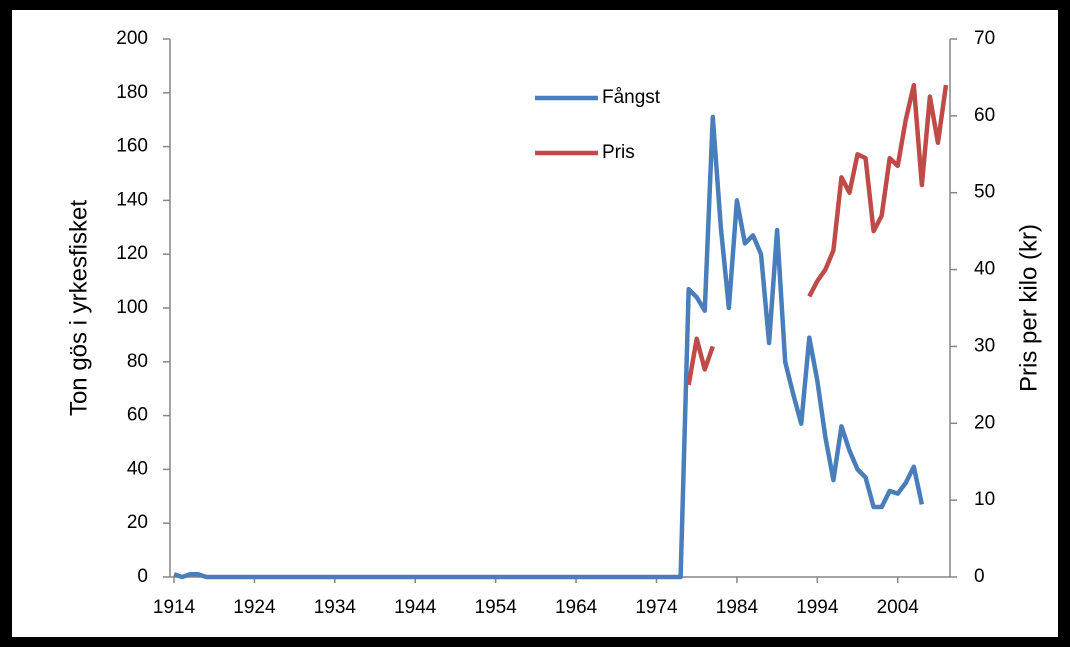 The image size is (1070, 647). Describe the element at coordinates (132, 38) in the screenshot. I see `y-tick-label: 200` at that location.